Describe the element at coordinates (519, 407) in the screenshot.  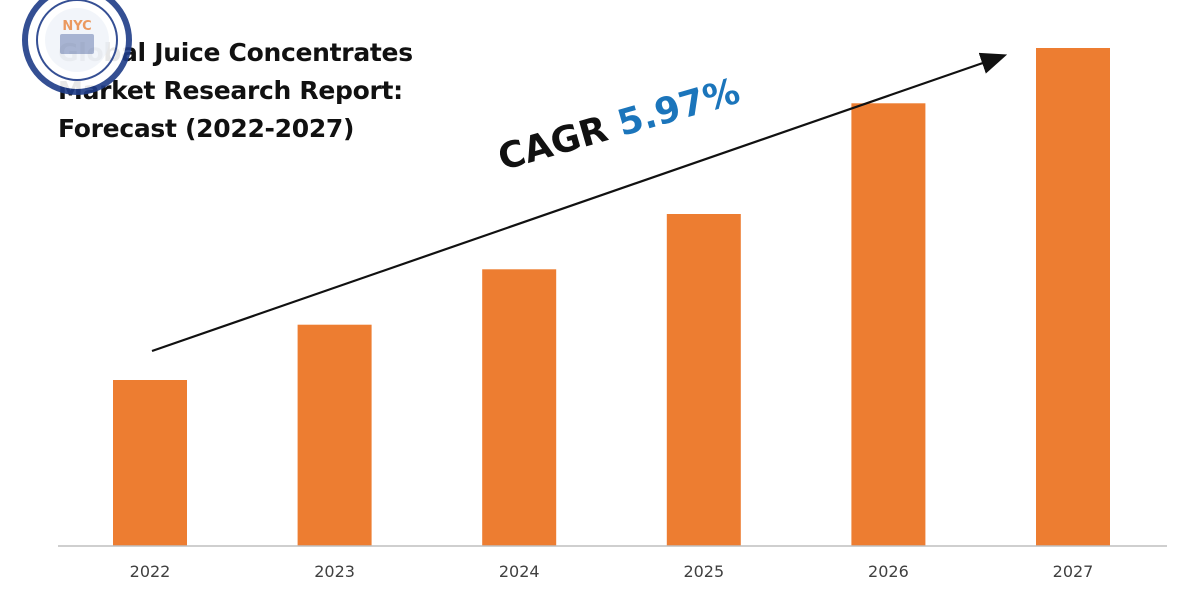
I see `bar-2024` at that location.